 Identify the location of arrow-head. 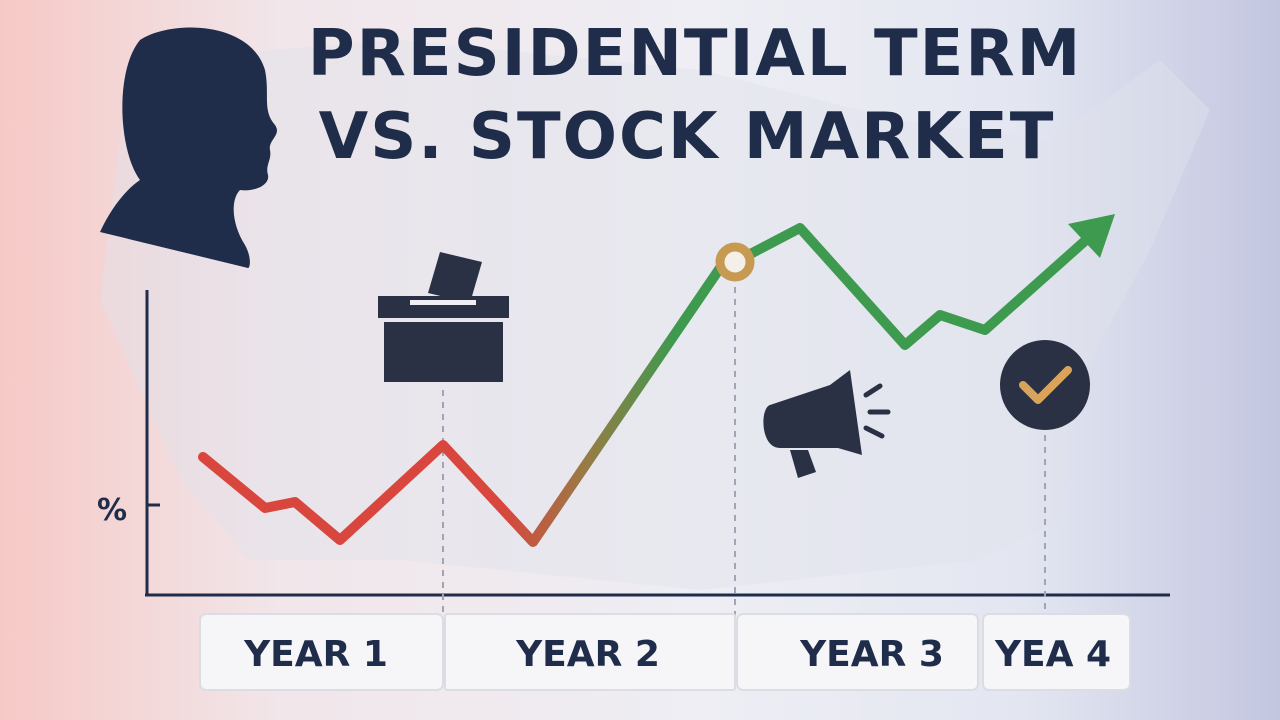
(1091, 236).